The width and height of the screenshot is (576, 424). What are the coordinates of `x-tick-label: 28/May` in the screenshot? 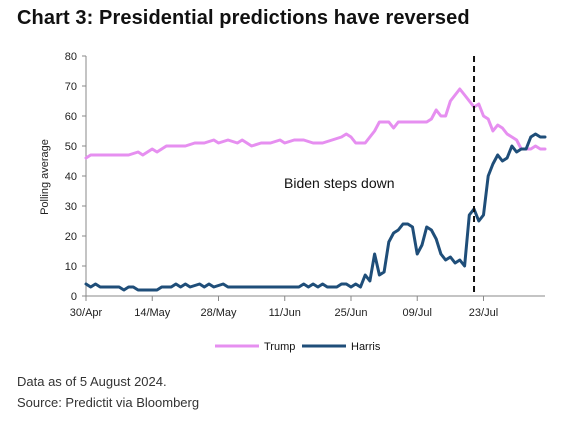 It's located at (218, 313).